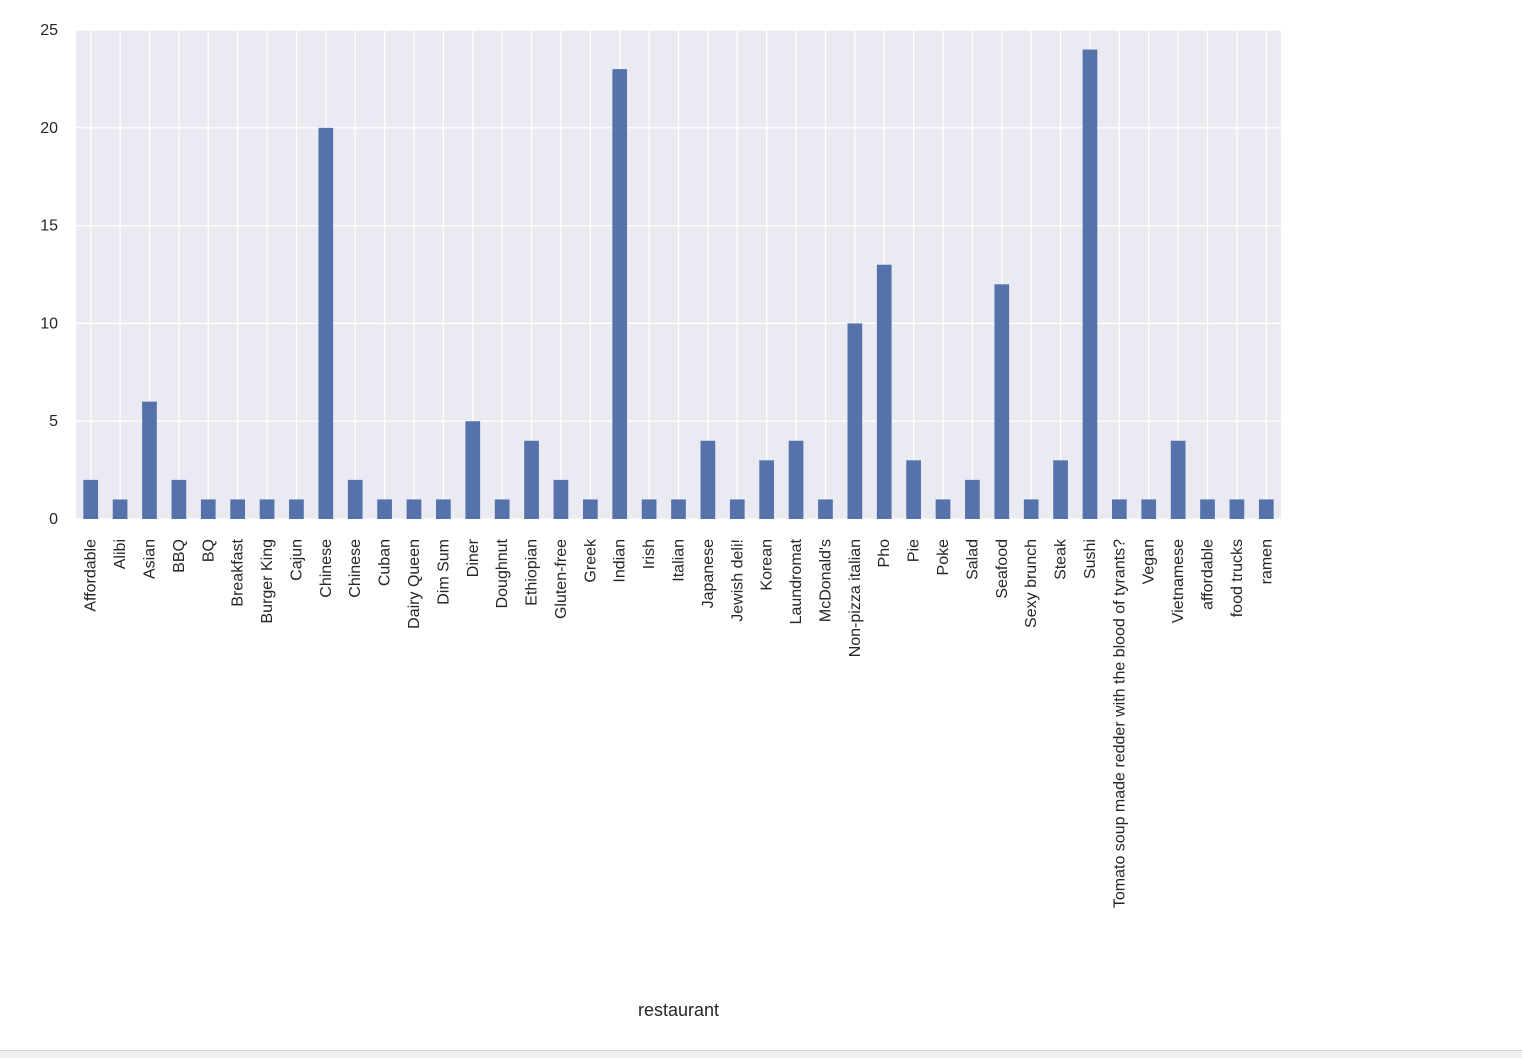  Describe the element at coordinates (385, 562) in the screenshot. I see `x-tick-label: Cuban` at that location.